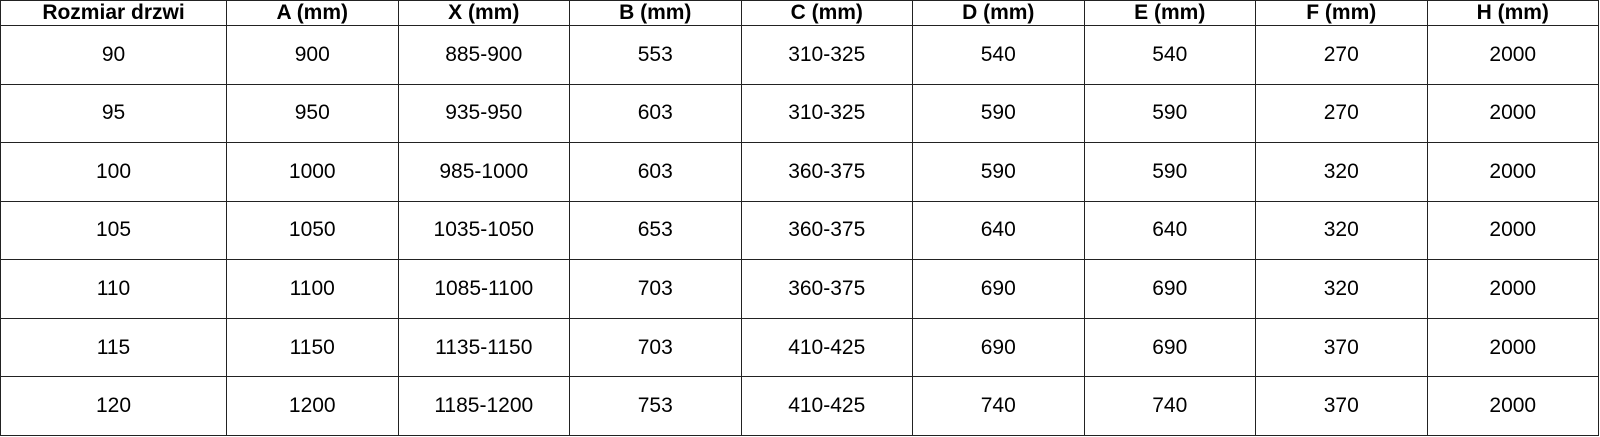 This screenshot has width=1600, height=437. I want to click on table-cell: 935-950, so click(483, 113).